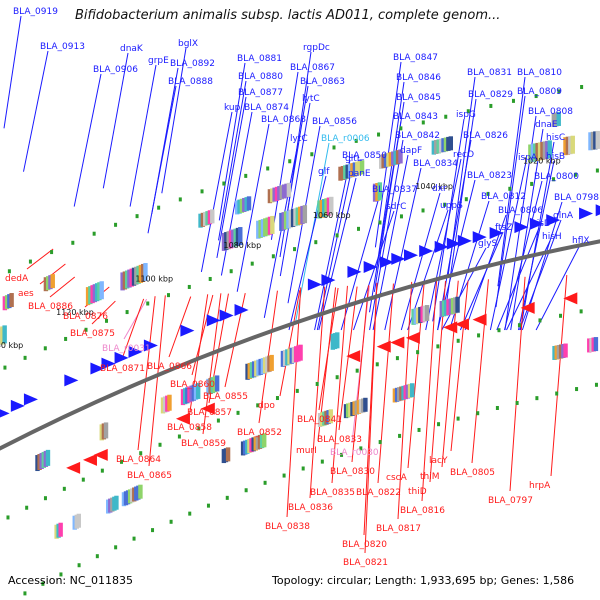 This screenshot has width=600, height=600. I want to click on gene-label: glnA, so click(563, 216).